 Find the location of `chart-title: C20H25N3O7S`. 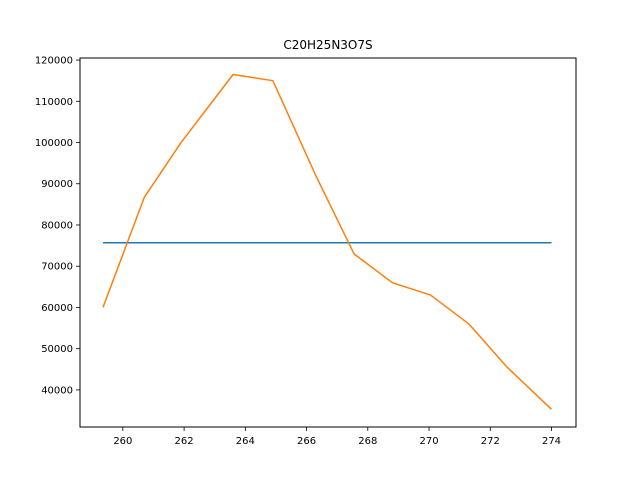

chart-title: C20H25N3O7S is located at coordinates (327, 45).